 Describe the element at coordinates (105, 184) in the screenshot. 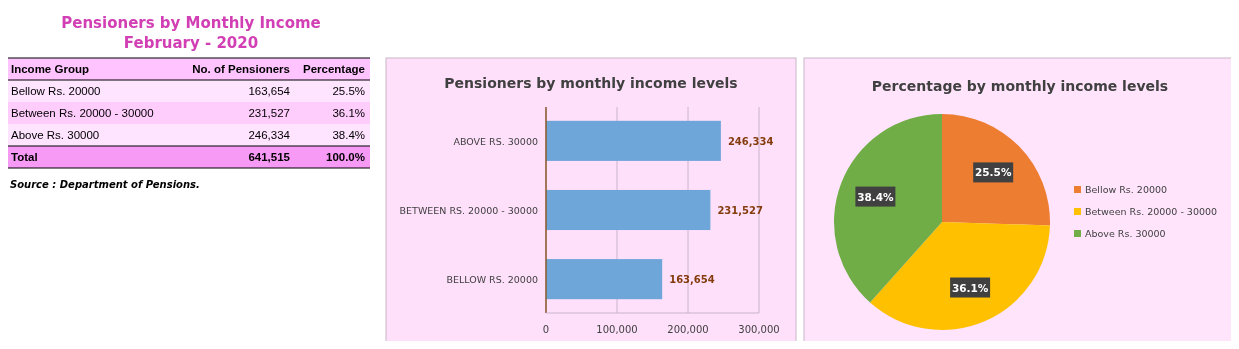

I see `source-note: Source : Department of Pensions.` at that location.